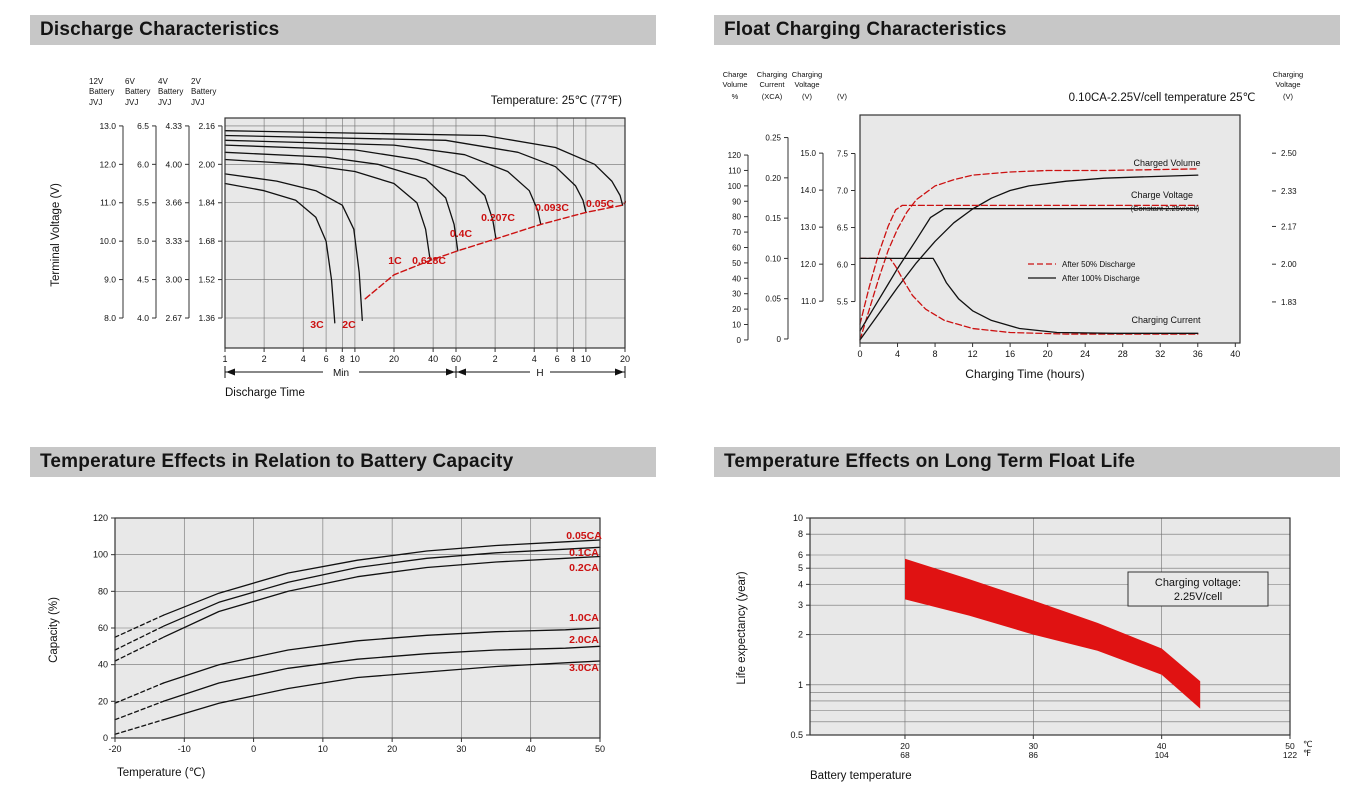 The width and height of the screenshot is (1365, 795). What do you see at coordinates (429, 261) in the screenshot?
I see `svg-text: 0.628C` at bounding box center [429, 261].